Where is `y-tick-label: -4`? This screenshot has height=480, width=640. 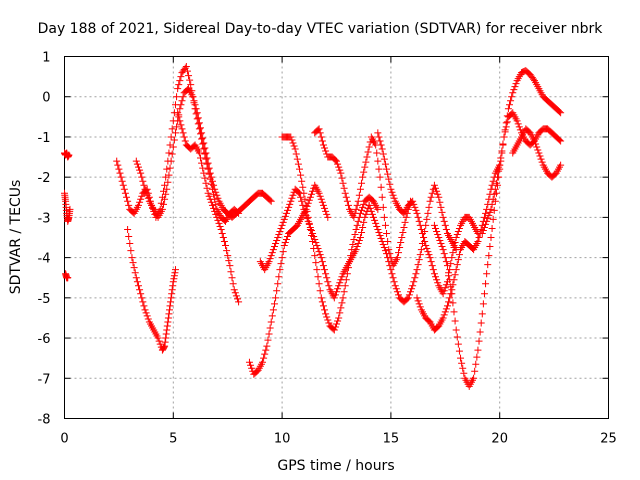 y-tick-label: -4 is located at coordinates (44, 259).